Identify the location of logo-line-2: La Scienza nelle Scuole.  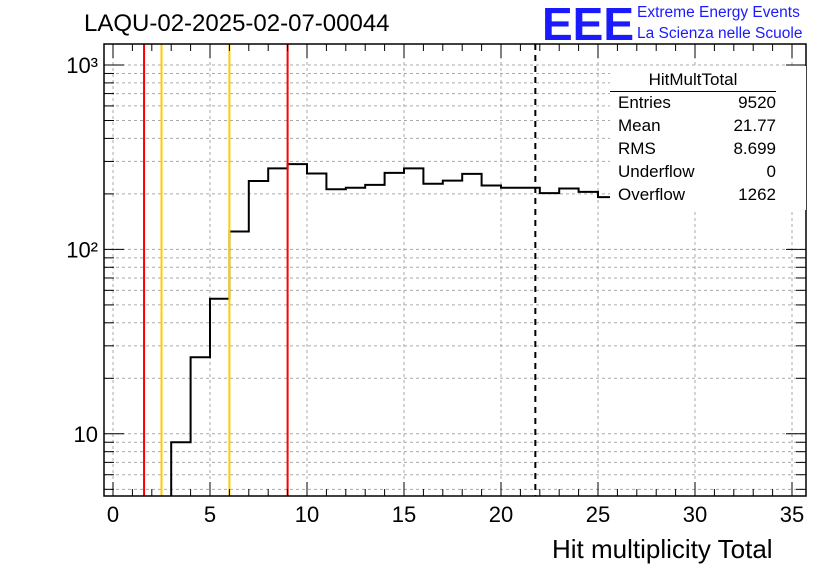
(720, 33).